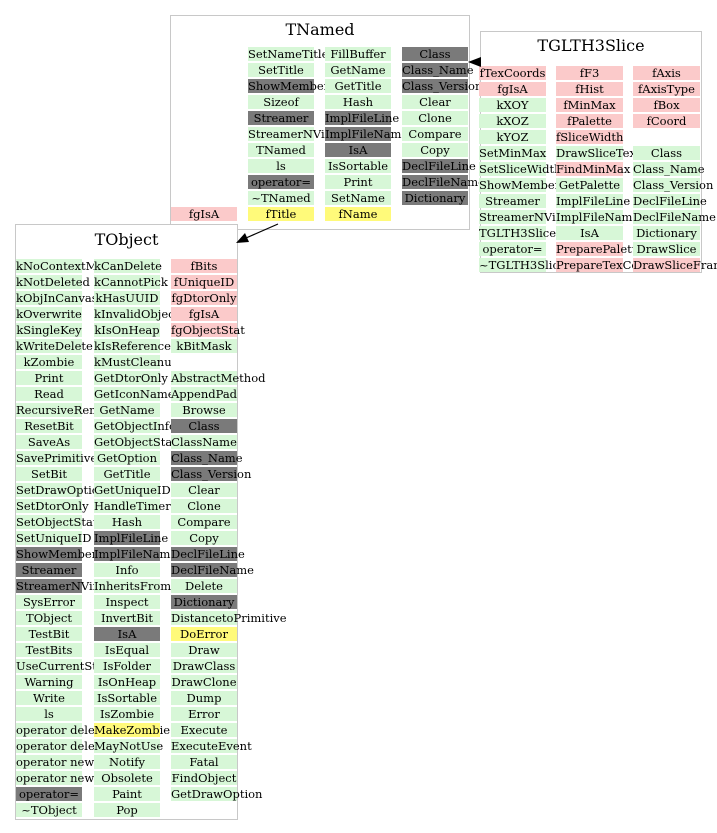 The height and width of the screenshot is (833, 717). What do you see at coordinates (127, 522) in the screenshot?
I see `member-tobject-hash: Hash` at bounding box center [127, 522].